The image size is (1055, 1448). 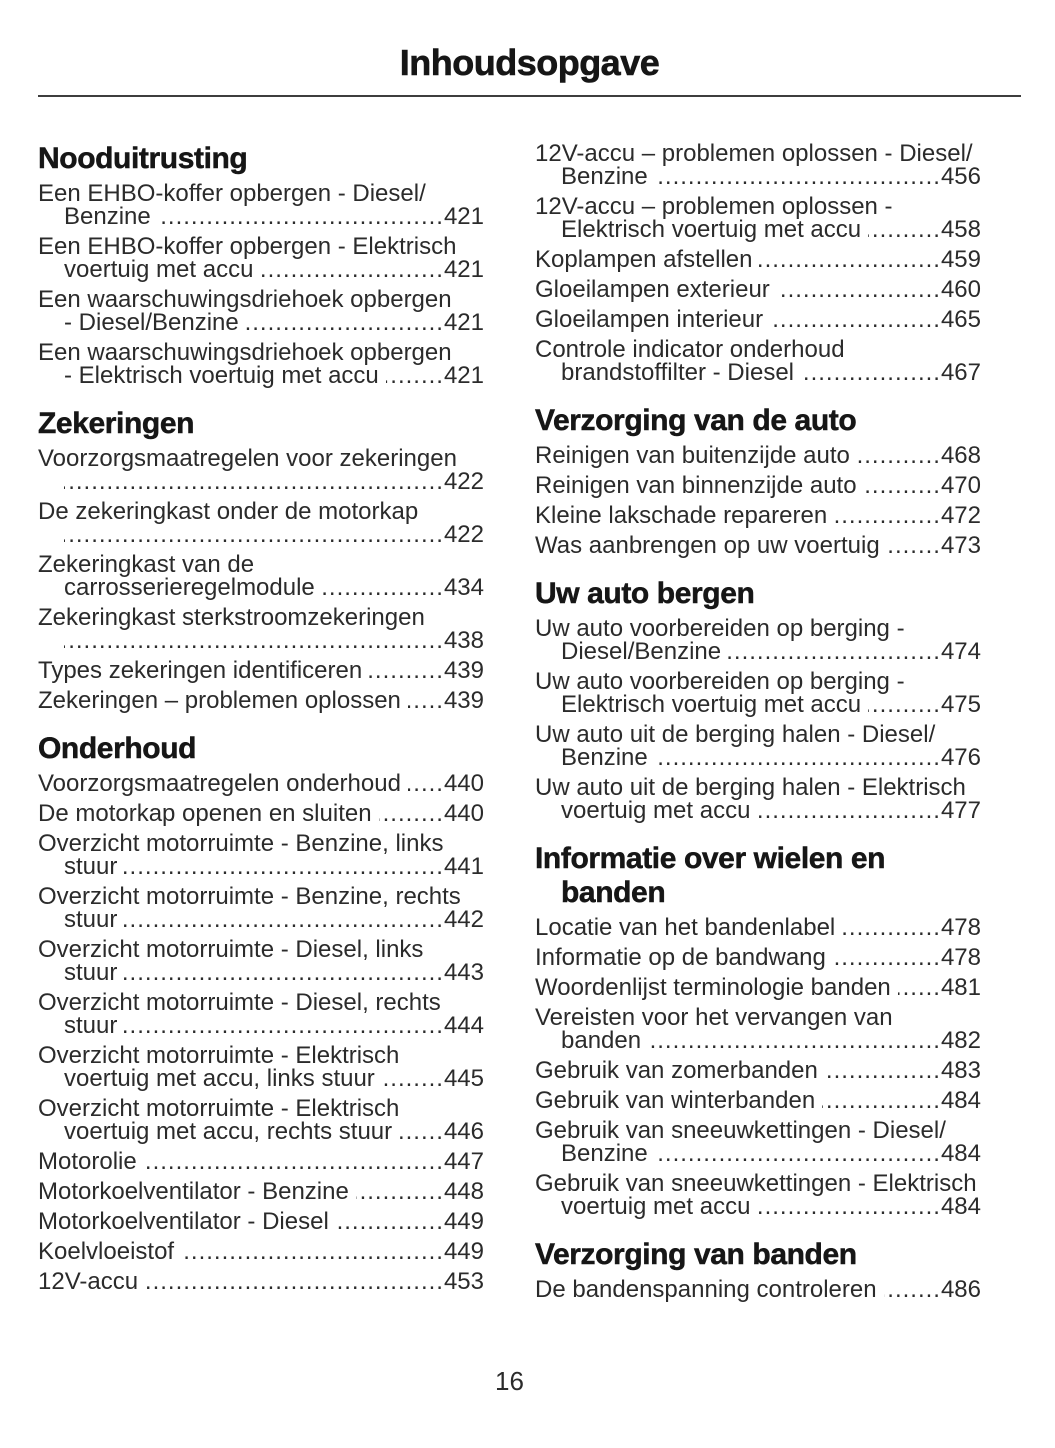 What do you see at coordinates (261, 844) in the screenshot?
I see `toc-entry-line: Overzicht motorruimte - Benzine, links` at bounding box center [261, 844].